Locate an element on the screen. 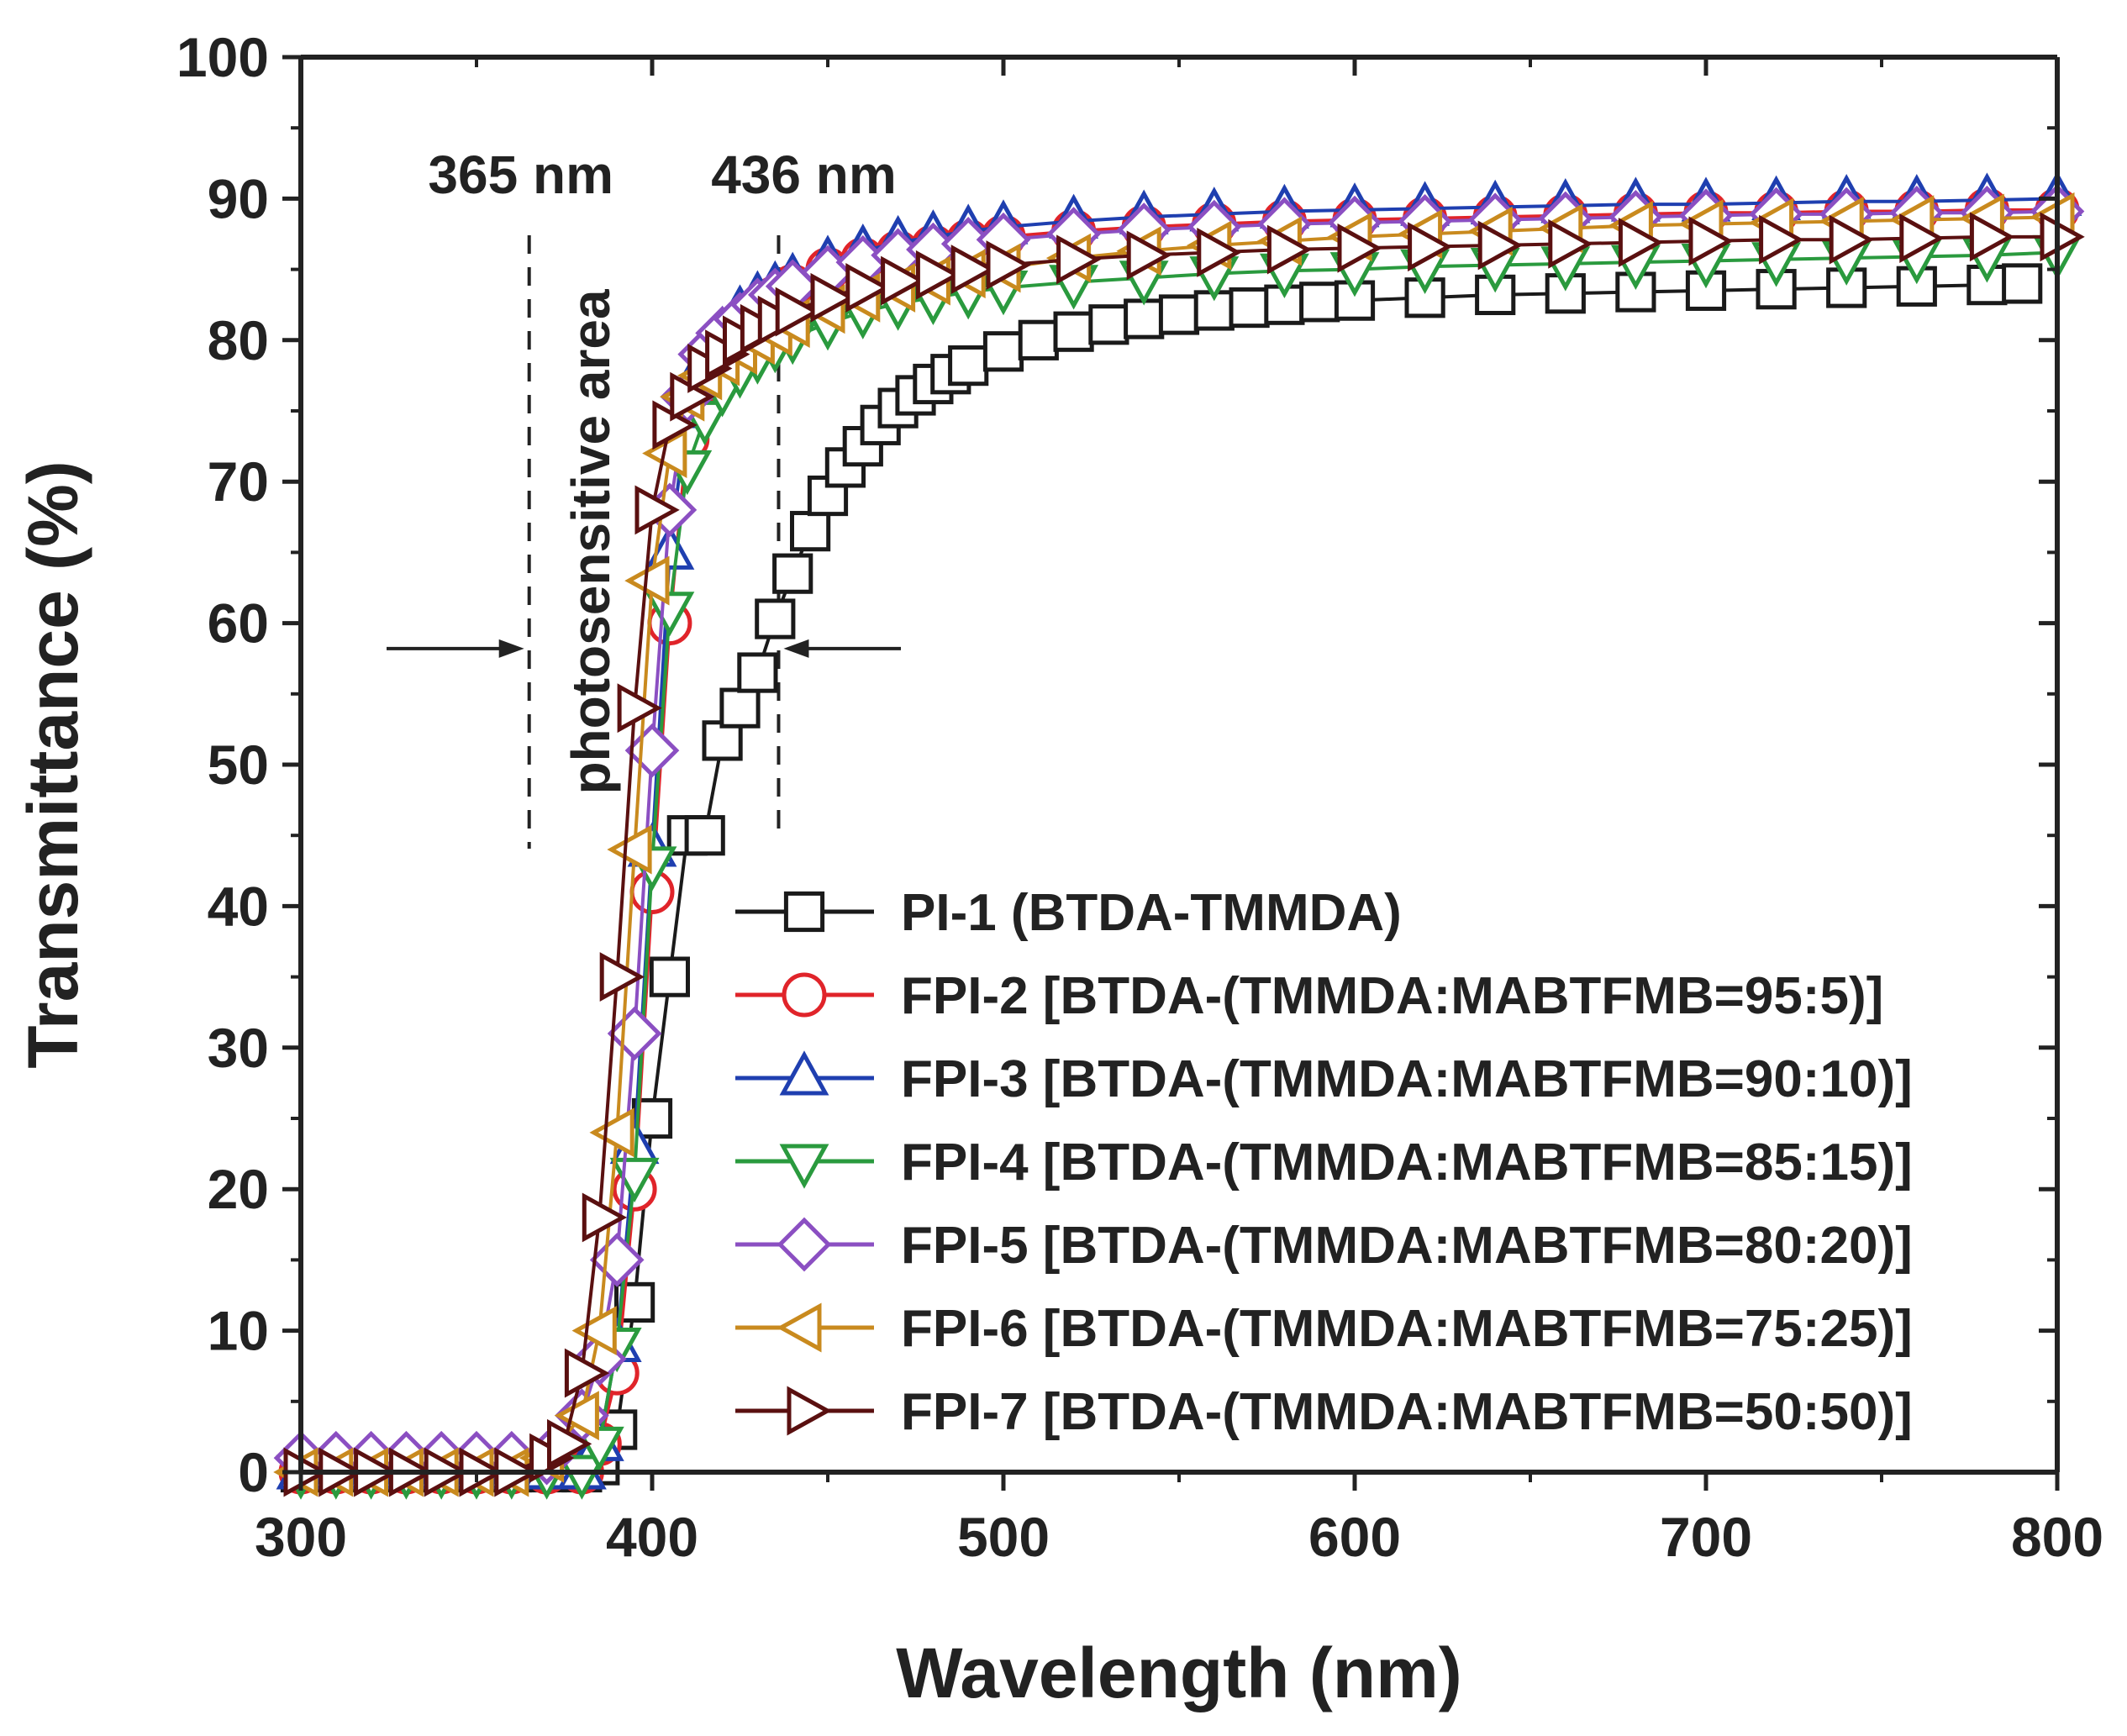 Image resolution: width=2127 pixels, height=1736 pixels. arrow-left-pointing-icon is located at coordinates (796, 648).